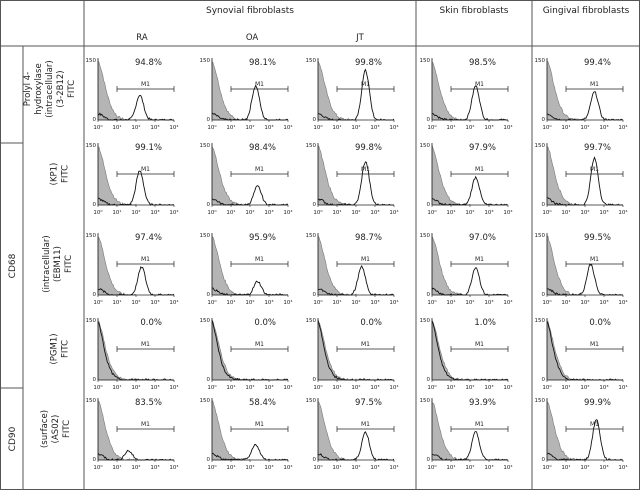  Describe the element at coordinates (585, 181) in the screenshot. I see `stained-histogram` at that location.